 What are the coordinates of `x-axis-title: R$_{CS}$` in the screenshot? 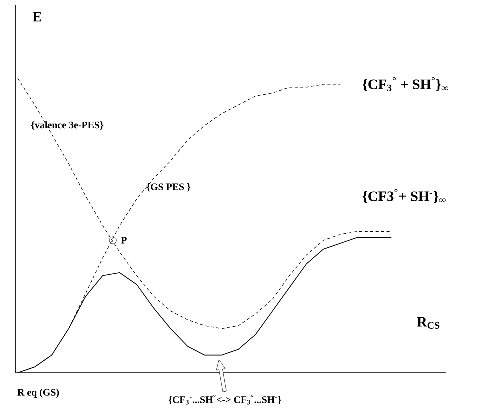 It's located at (428, 323).